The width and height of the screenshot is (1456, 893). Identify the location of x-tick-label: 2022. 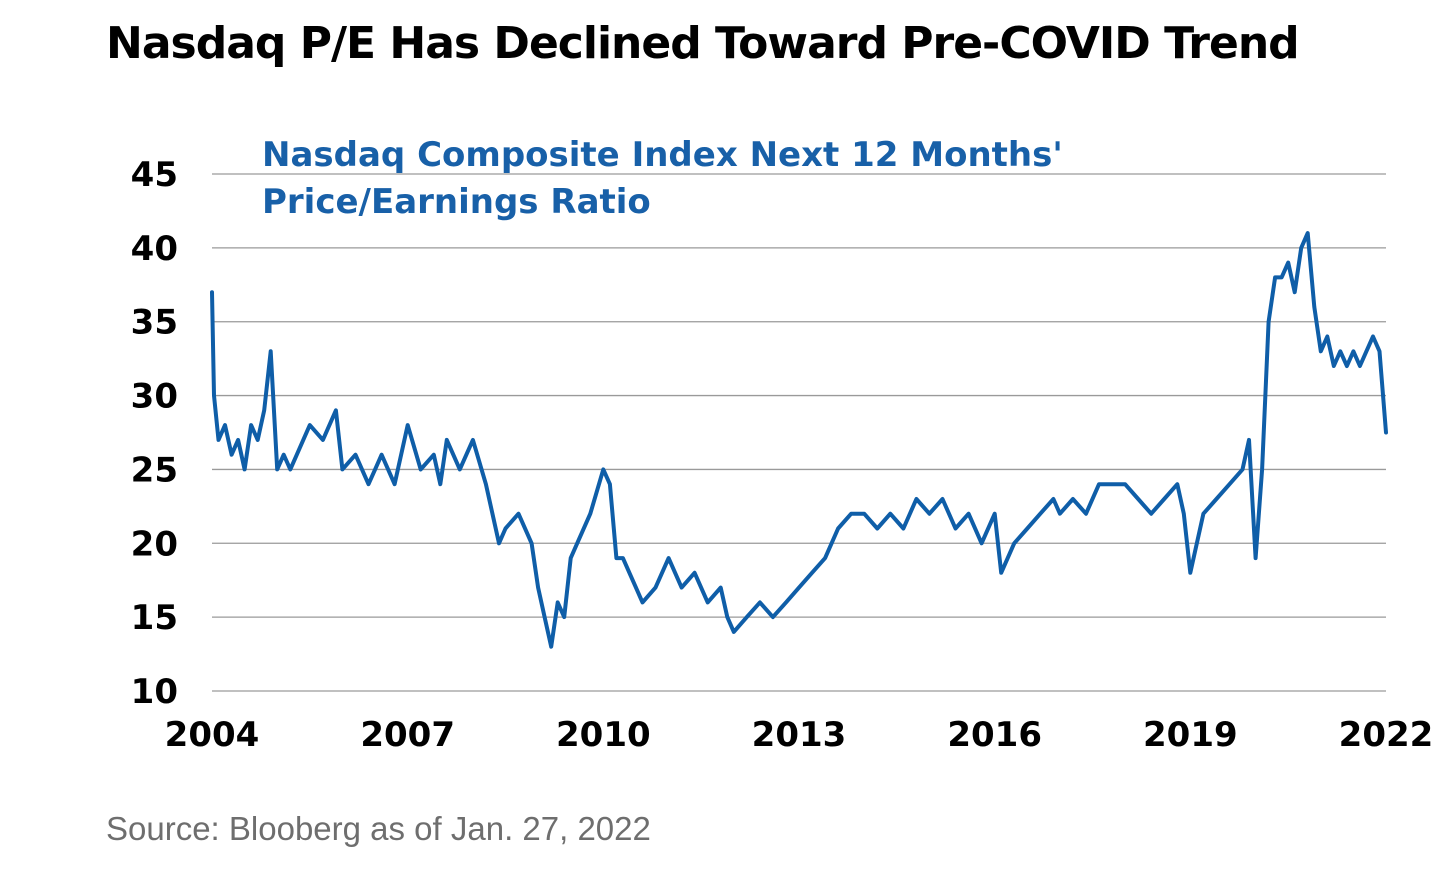
(1386, 735).